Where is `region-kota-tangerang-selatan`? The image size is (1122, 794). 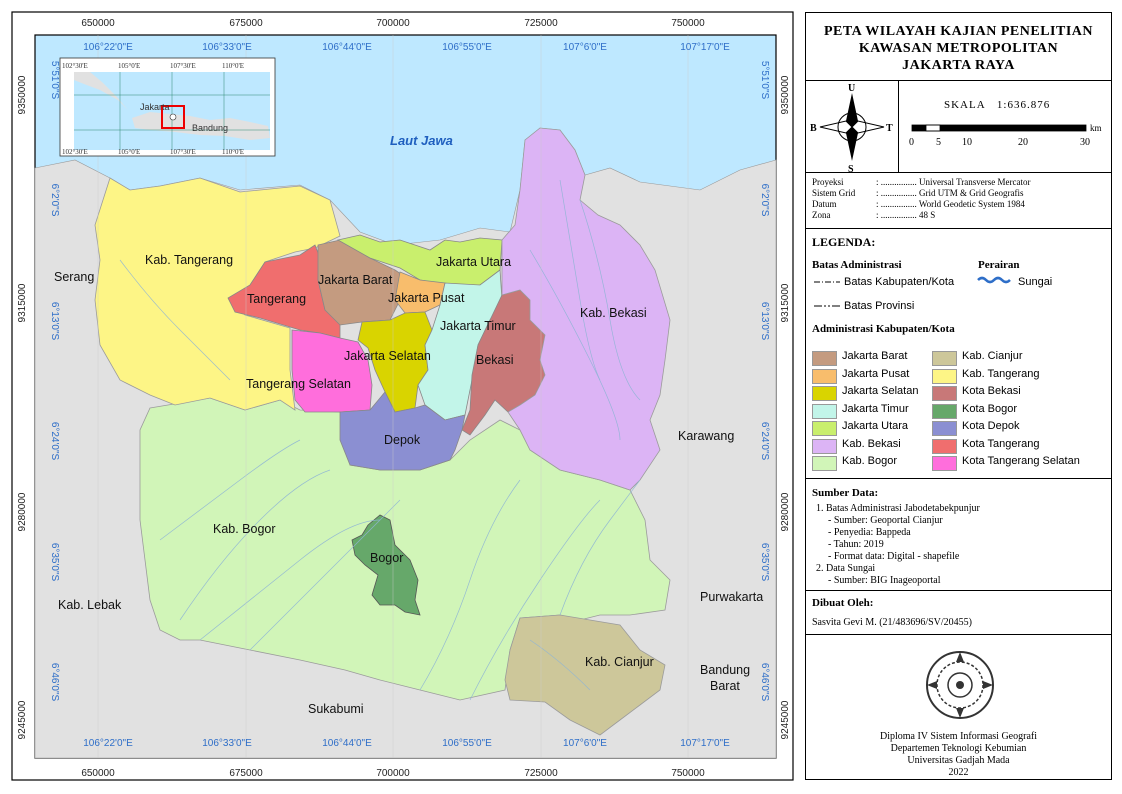
region-kota-tangerang-selatan is located at coordinates (332, 371).